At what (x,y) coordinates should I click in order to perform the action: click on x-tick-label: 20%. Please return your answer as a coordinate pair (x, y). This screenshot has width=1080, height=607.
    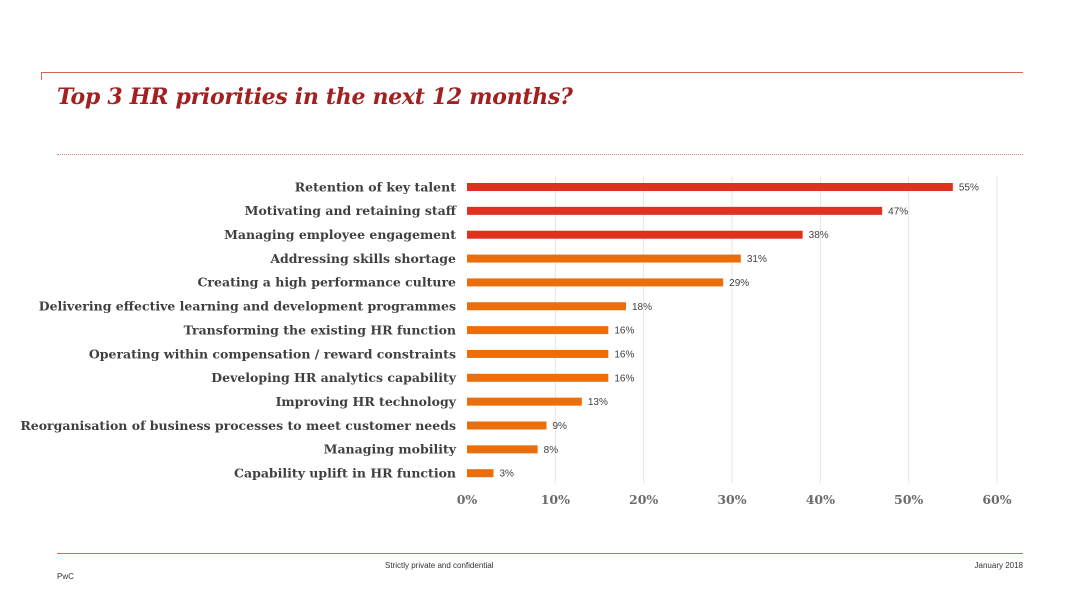
    Looking at the image, I should click on (643, 499).